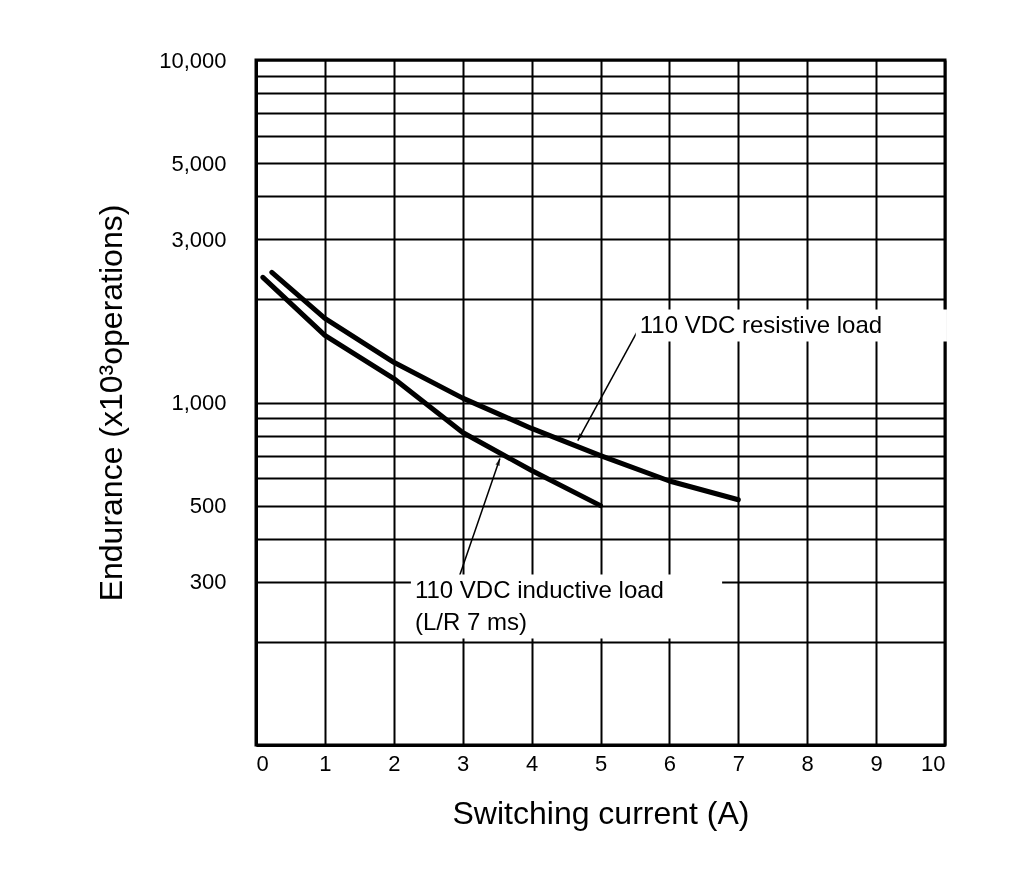  I want to click on y-tick-label: 10,000, so click(193, 60).